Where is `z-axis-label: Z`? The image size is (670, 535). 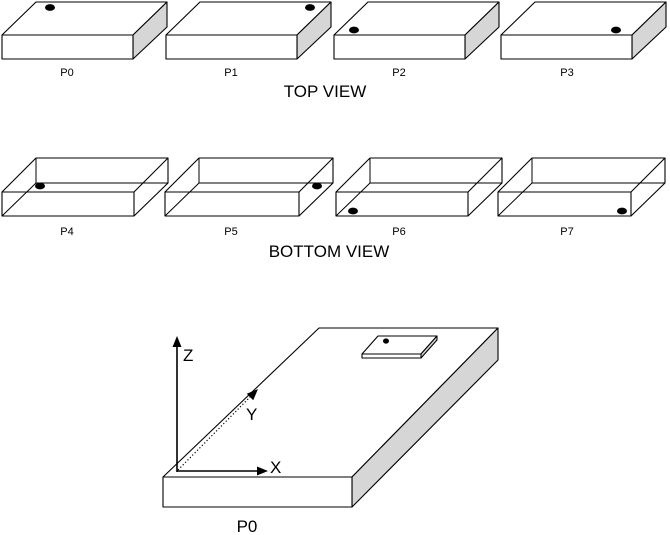 z-axis-label: Z is located at coordinates (188, 355).